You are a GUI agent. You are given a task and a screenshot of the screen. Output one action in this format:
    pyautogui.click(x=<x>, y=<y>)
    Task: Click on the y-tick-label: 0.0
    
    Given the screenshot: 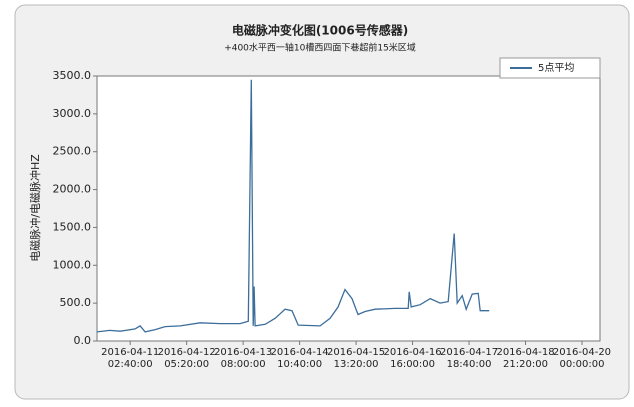 What is the action you would take?
    pyautogui.click(x=83, y=340)
    